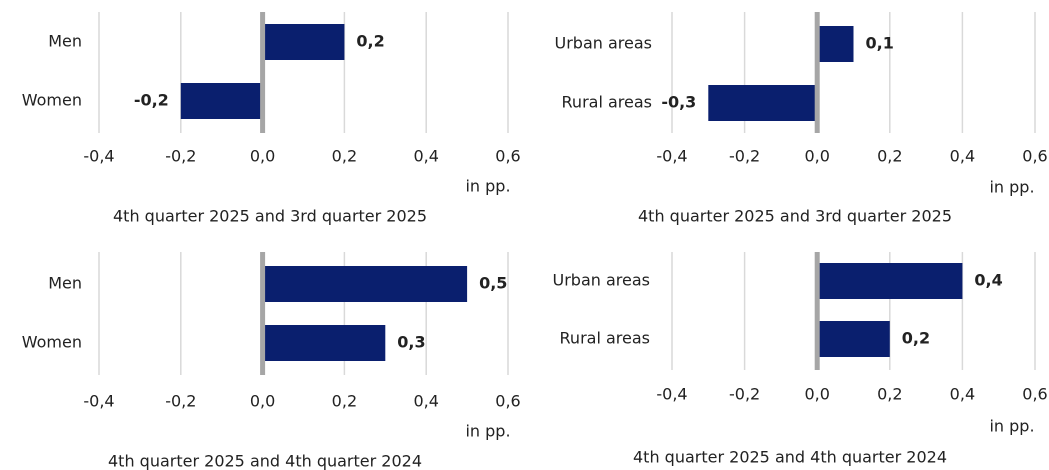 This screenshot has width=1049, height=470. What do you see at coordinates (151, 100) in the screenshot?
I see `value-label: -0,2` at bounding box center [151, 100].